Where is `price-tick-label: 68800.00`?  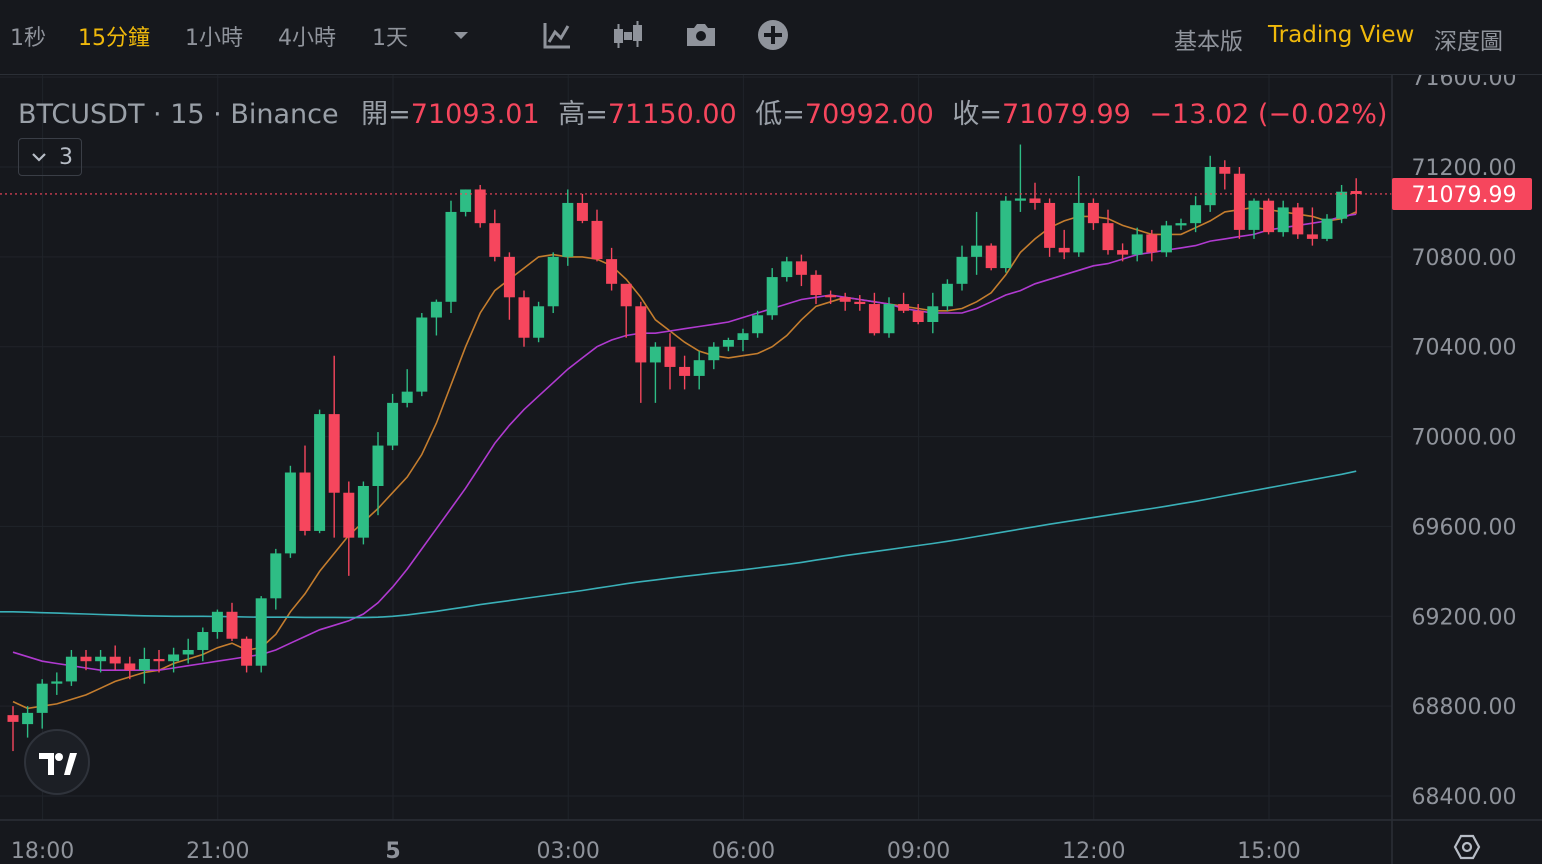 price-tick-label: 68800.00 is located at coordinates (1464, 707).